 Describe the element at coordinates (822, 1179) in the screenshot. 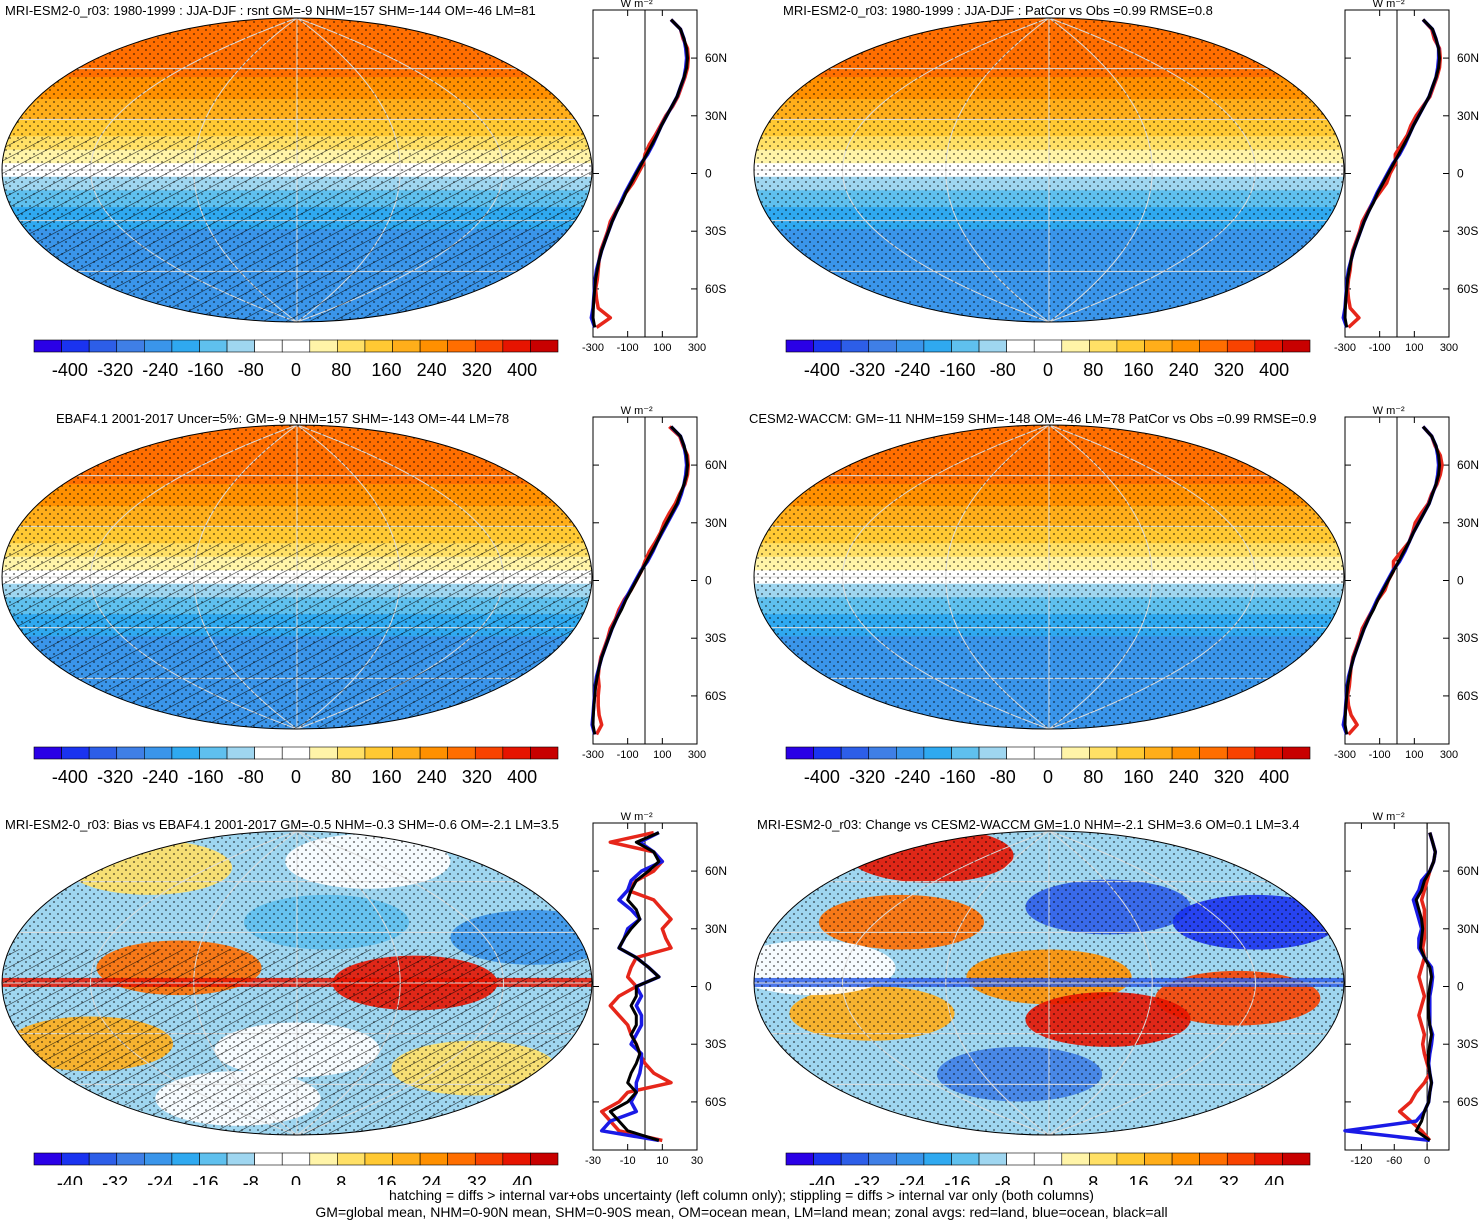

I see `colorbar-label: -40` at that location.